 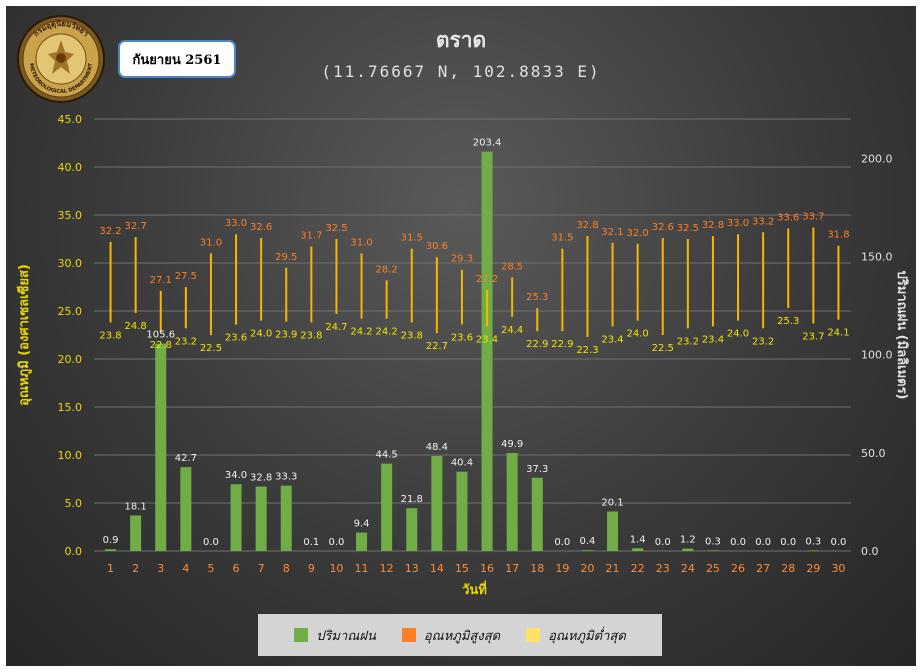 I want to click on max-temp-data-label: 32.0, so click(x=638, y=233).